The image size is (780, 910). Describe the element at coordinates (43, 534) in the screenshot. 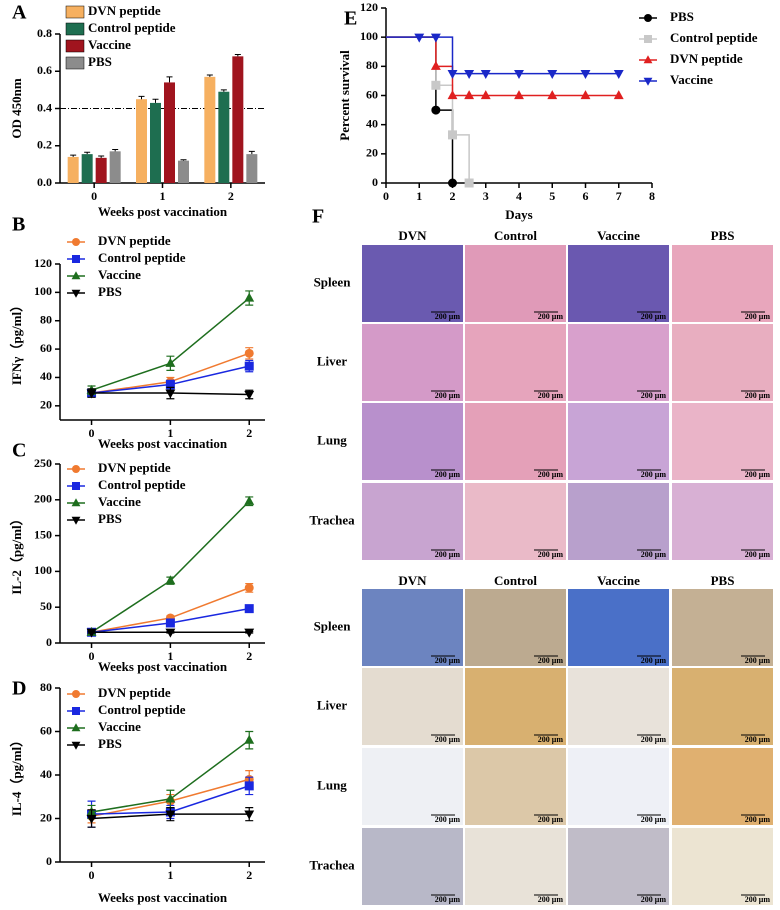

I see `y-tick-label: 150` at that location.